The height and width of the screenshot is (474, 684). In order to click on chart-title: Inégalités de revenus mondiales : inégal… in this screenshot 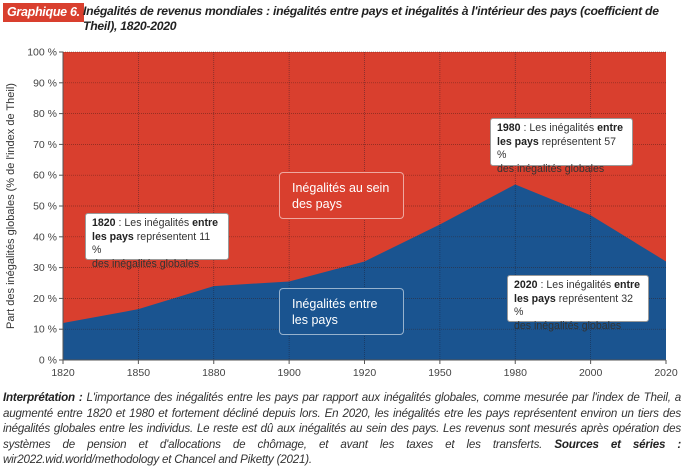, I will do `click(371, 18)`.